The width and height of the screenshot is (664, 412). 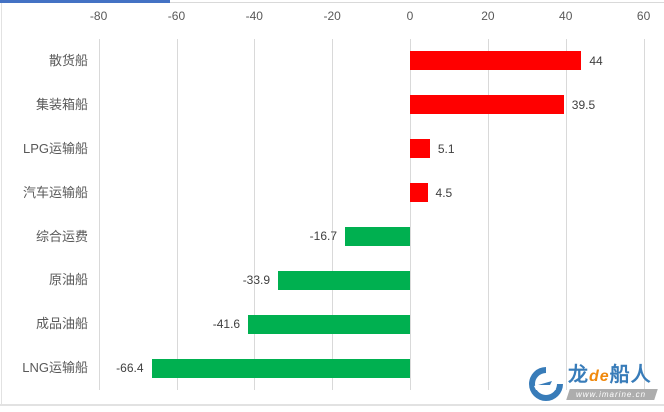 I want to click on watermark-brand-zh1: 龙, so click(x=578, y=375).